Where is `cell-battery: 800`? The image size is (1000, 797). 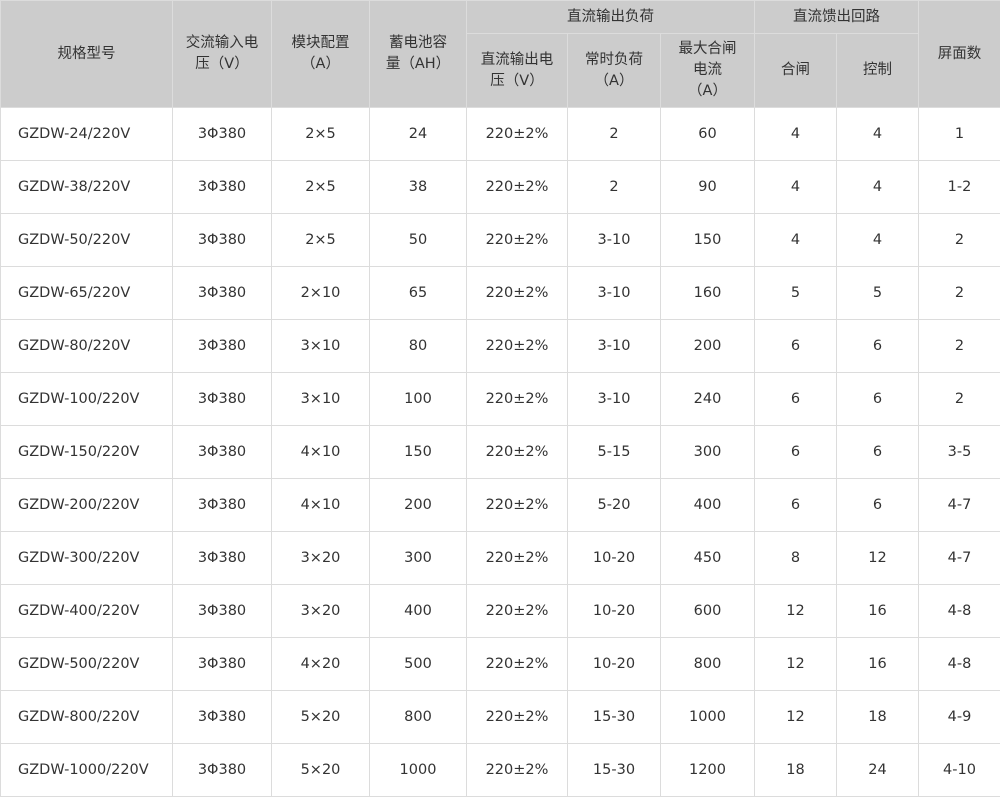 cell-battery: 800 is located at coordinates (418, 717).